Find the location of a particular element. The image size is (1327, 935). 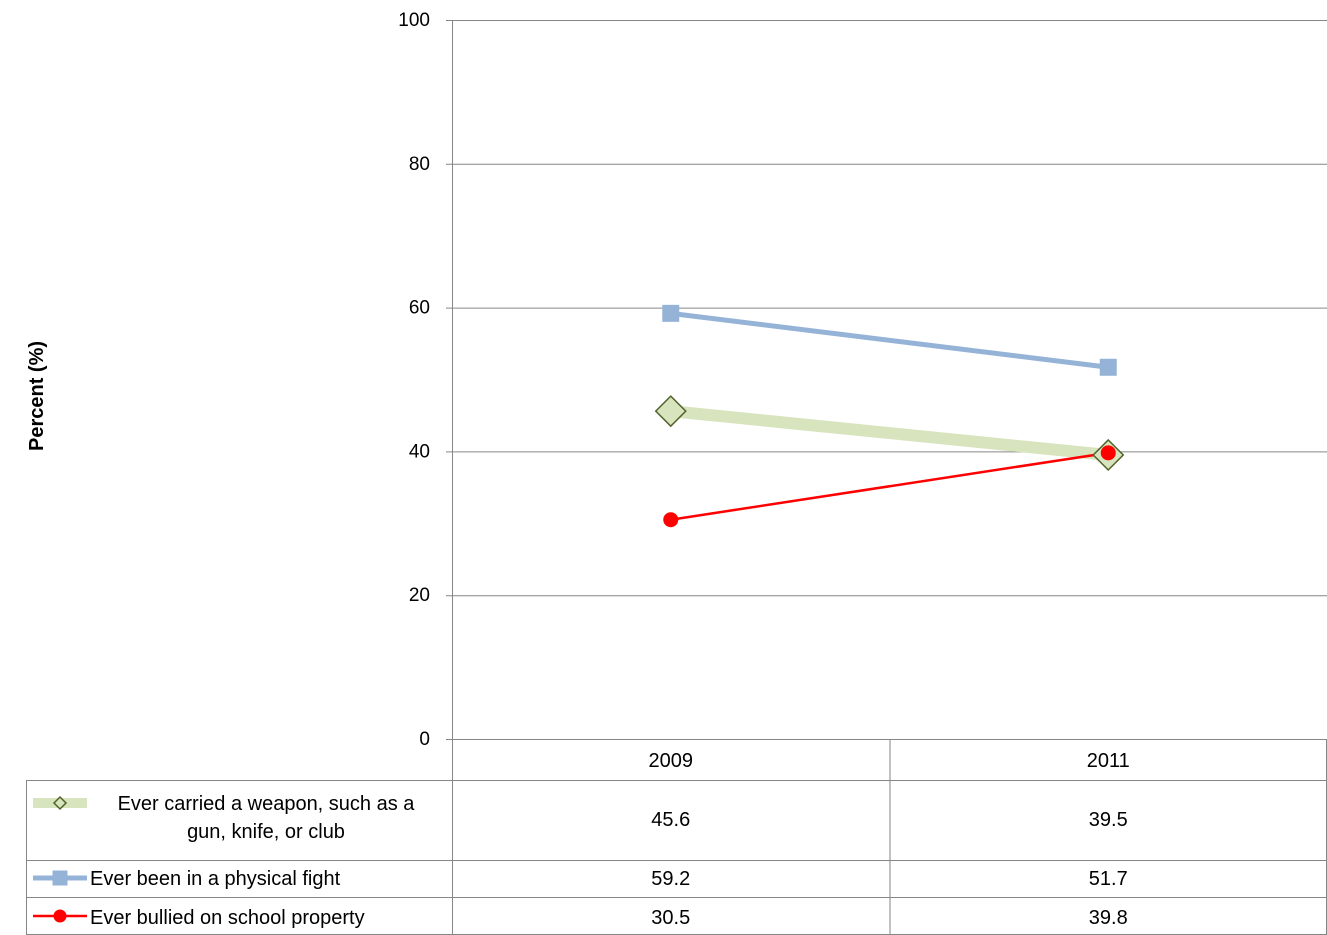

y-tick-labels: 0 20 40 60 80 100 is located at coordinates (414, 380).